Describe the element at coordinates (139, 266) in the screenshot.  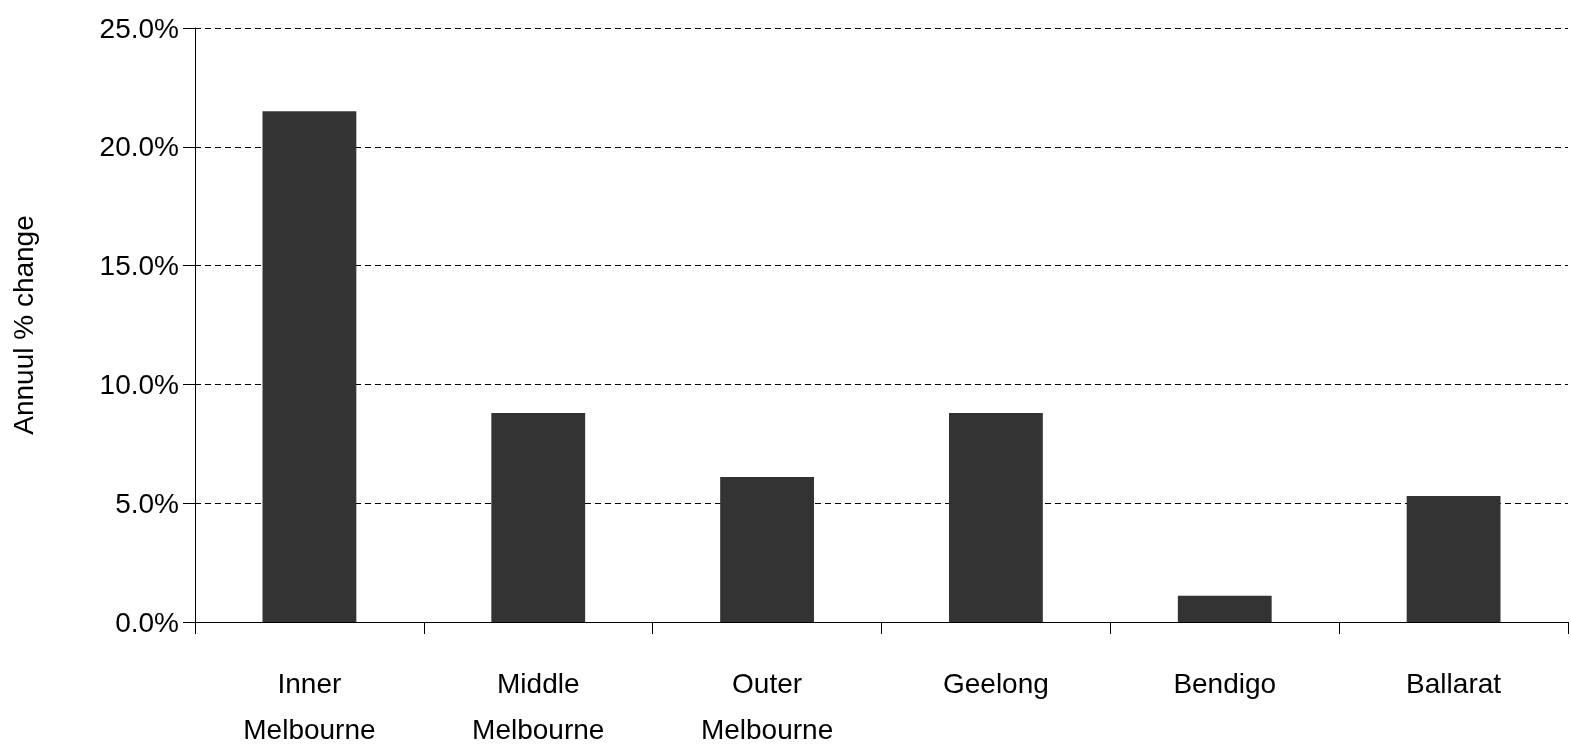
I see `y-tick-label: 15.0%` at that location.